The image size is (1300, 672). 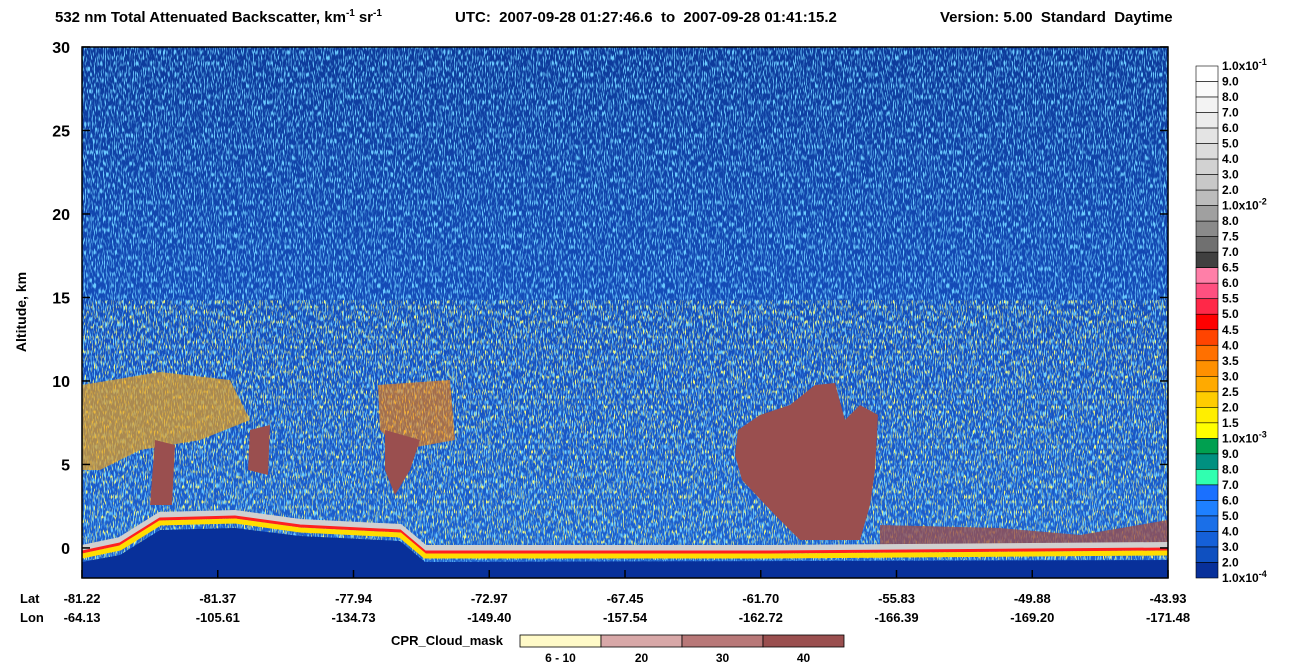 What do you see at coordinates (1230, 237) in the screenshot?
I see `colorbar-label: 7.5` at bounding box center [1230, 237].